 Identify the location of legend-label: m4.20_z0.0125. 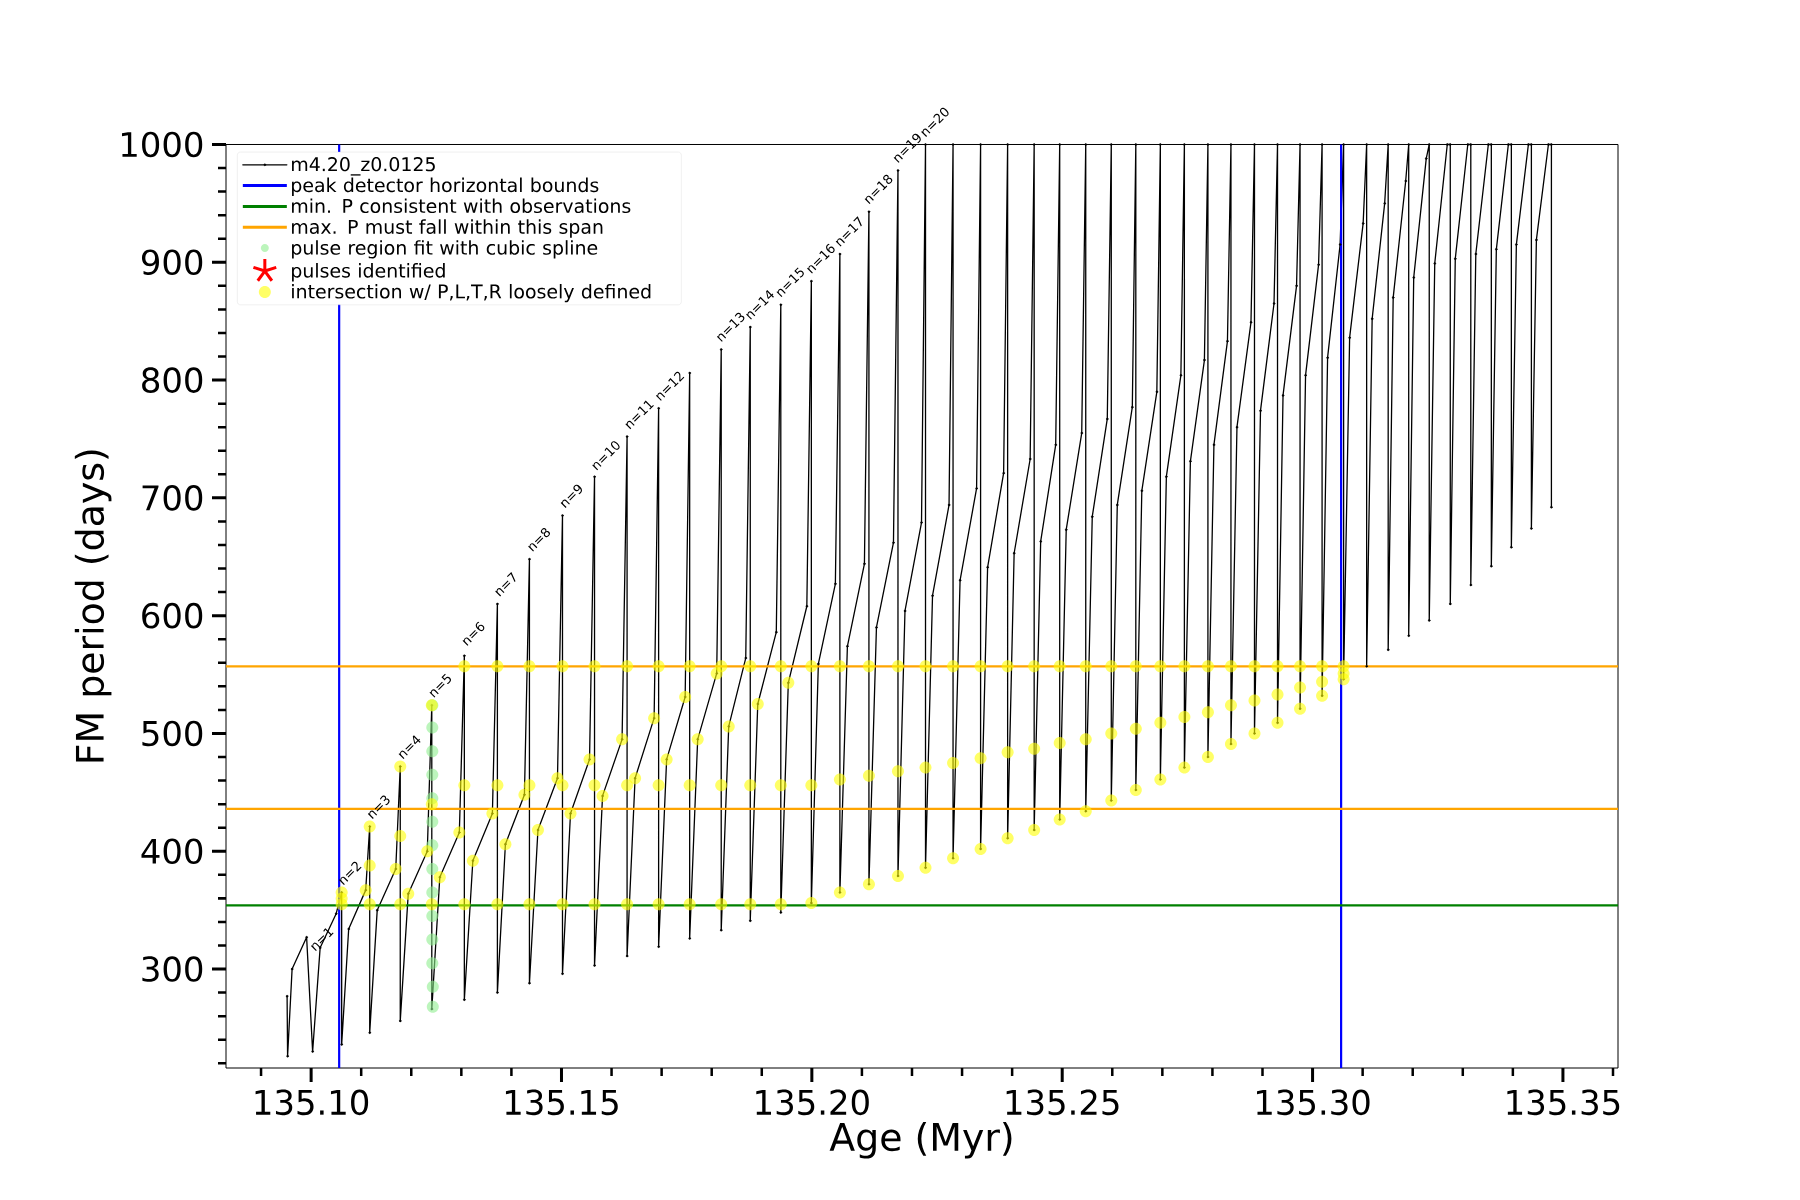
(363, 166).